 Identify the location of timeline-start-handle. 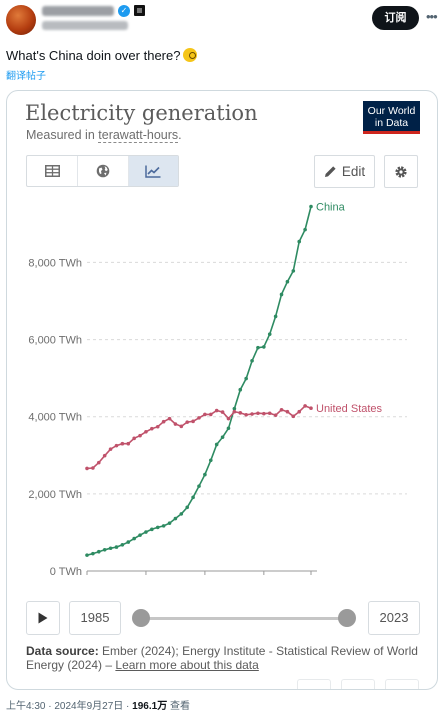
(141, 618).